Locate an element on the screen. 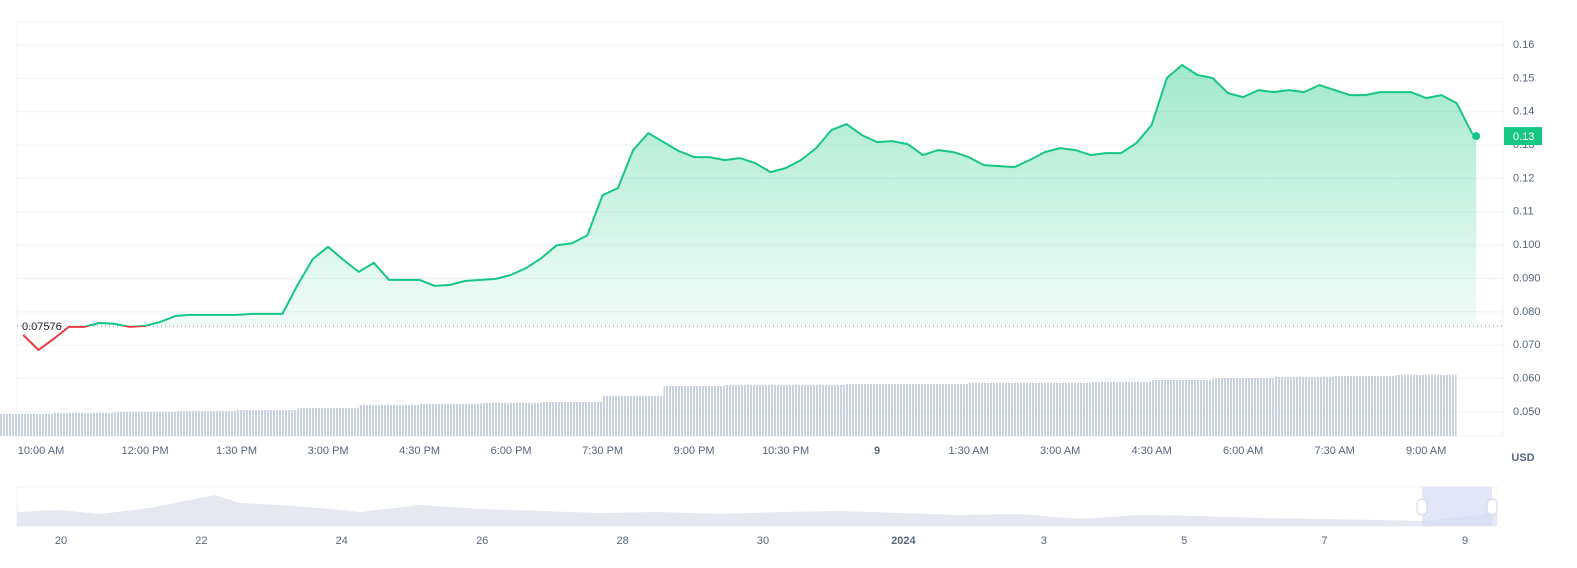 The width and height of the screenshot is (1577, 568). navigator-label: 5 is located at coordinates (1184, 541).